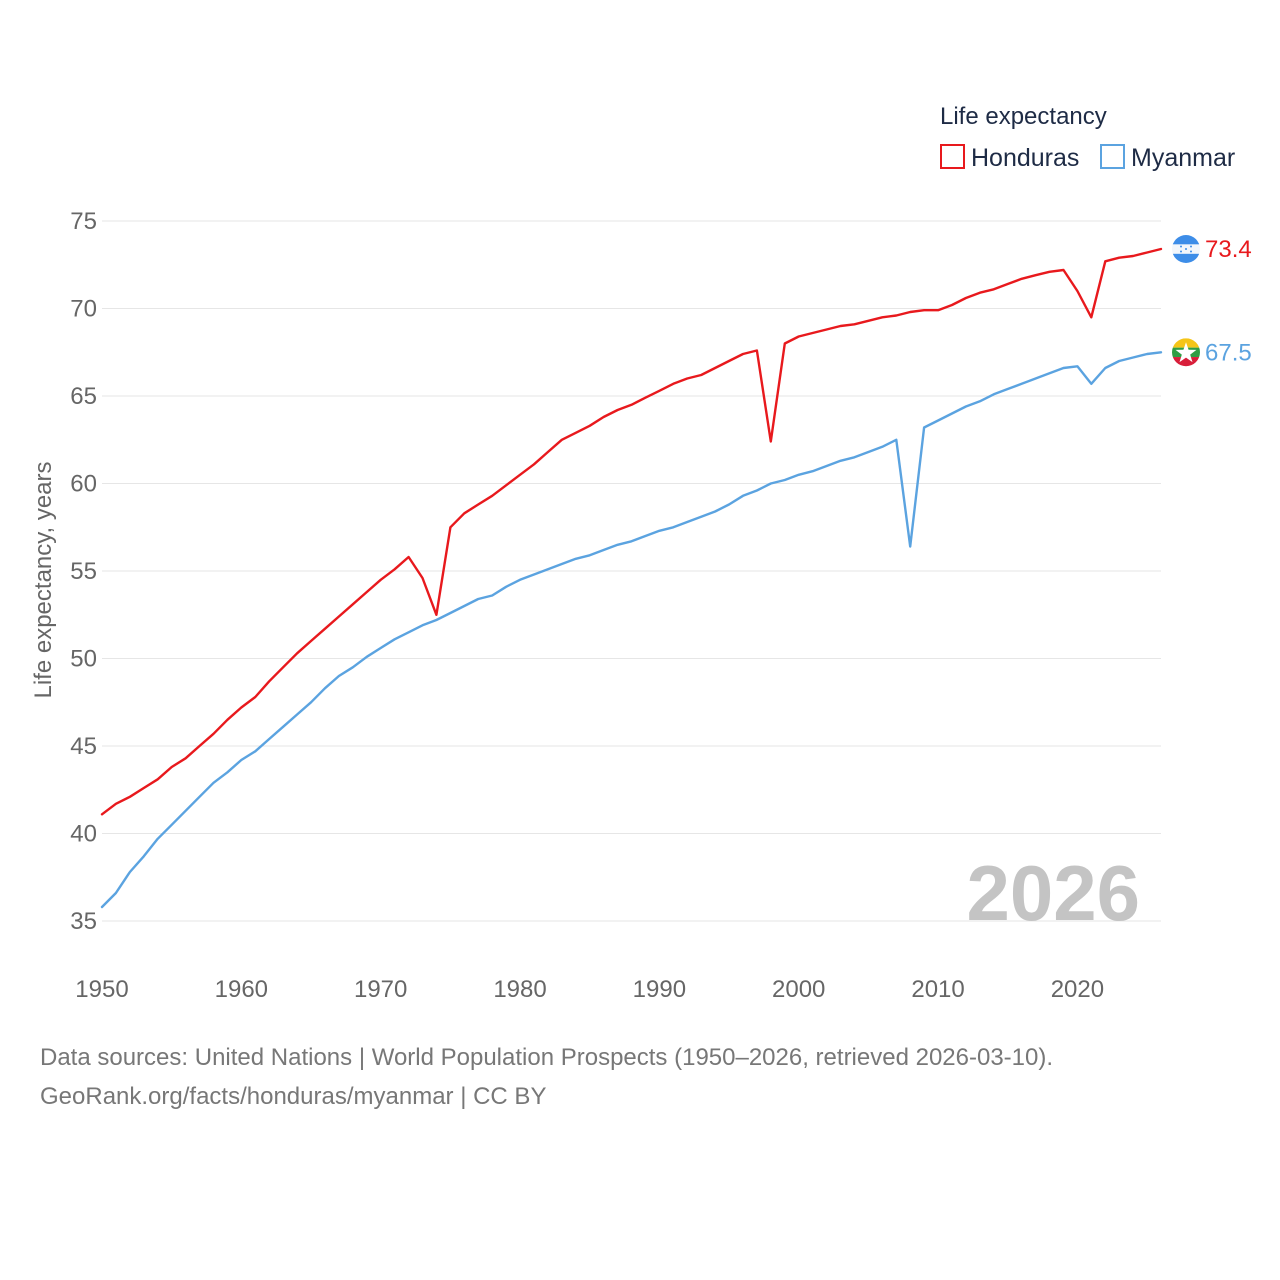 This screenshot has width=1280, height=1280. What do you see at coordinates (519, 989) in the screenshot?
I see `x-tick-label: 1980` at bounding box center [519, 989].